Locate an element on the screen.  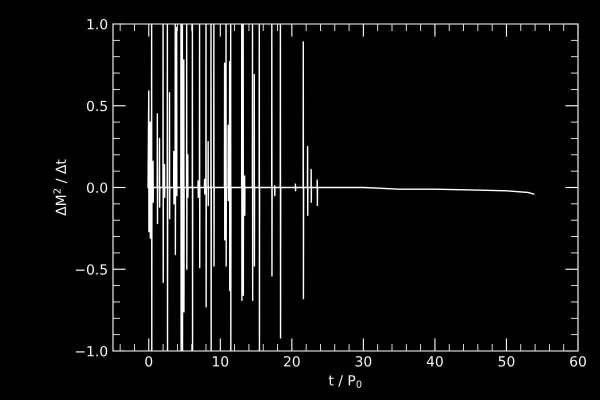
x-tick-label: 30 is located at coordinates (364, 361).